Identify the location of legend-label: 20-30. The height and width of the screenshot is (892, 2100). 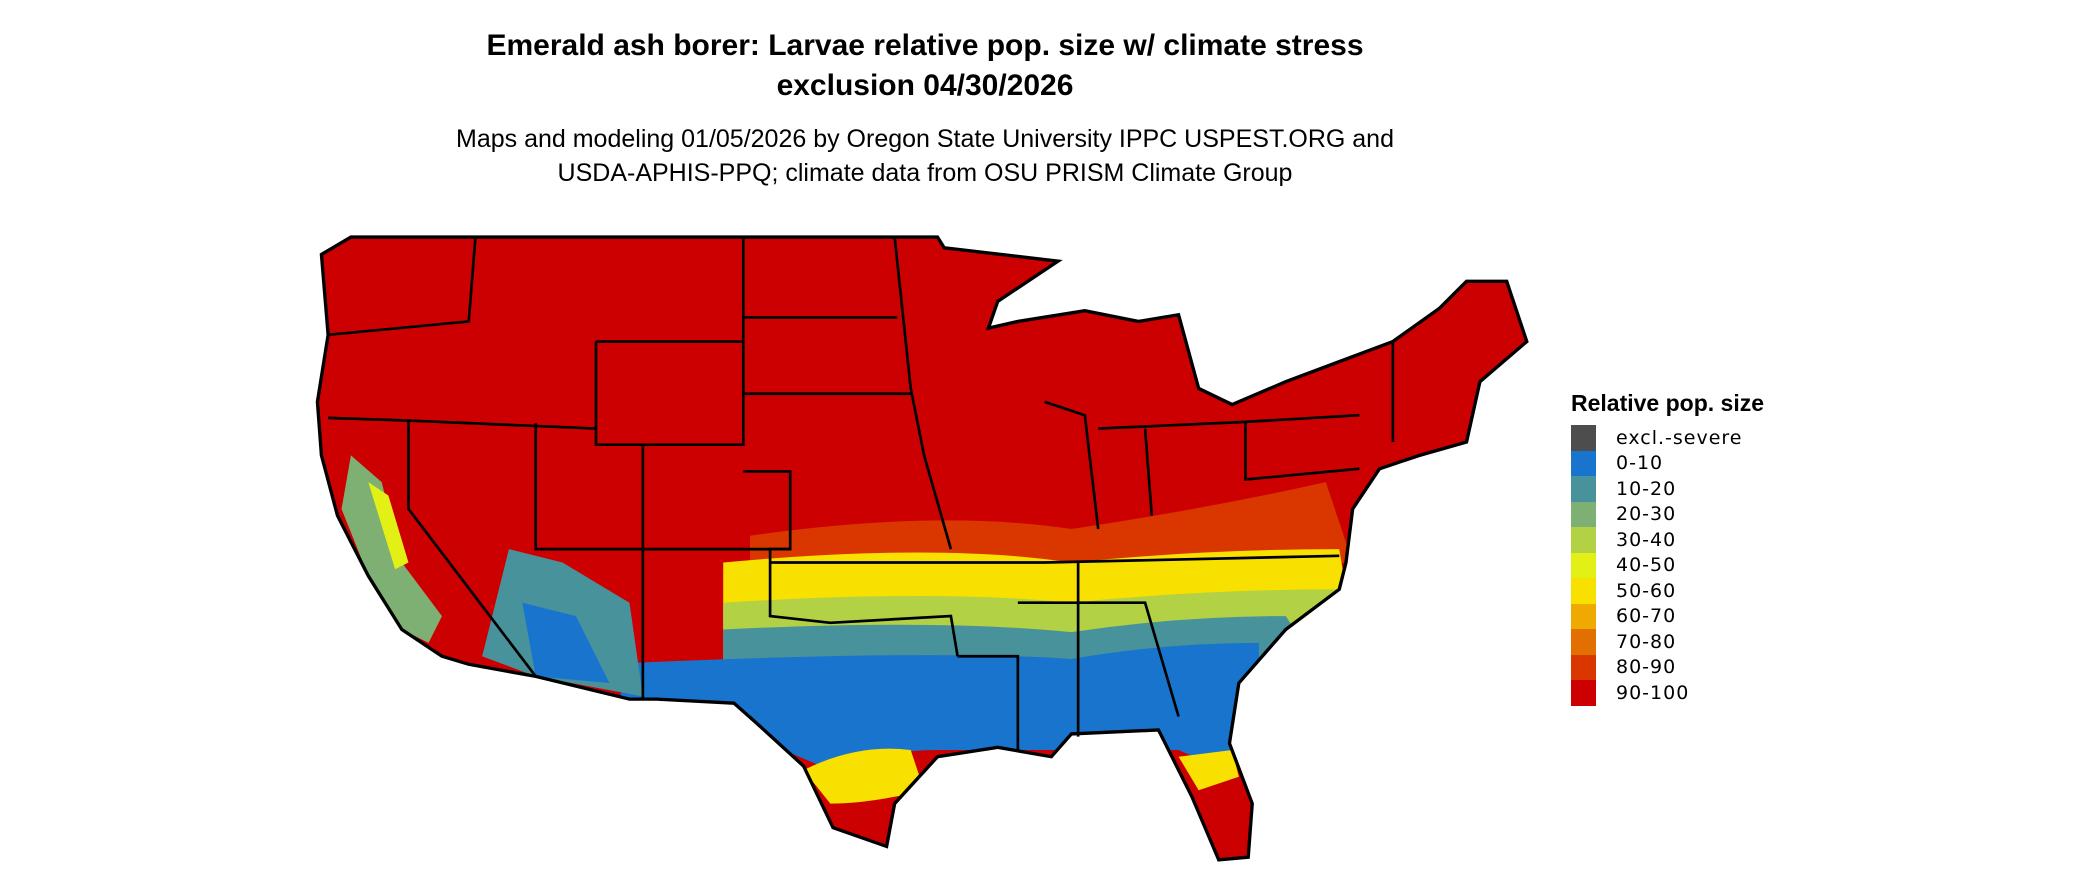
(1646, 514).